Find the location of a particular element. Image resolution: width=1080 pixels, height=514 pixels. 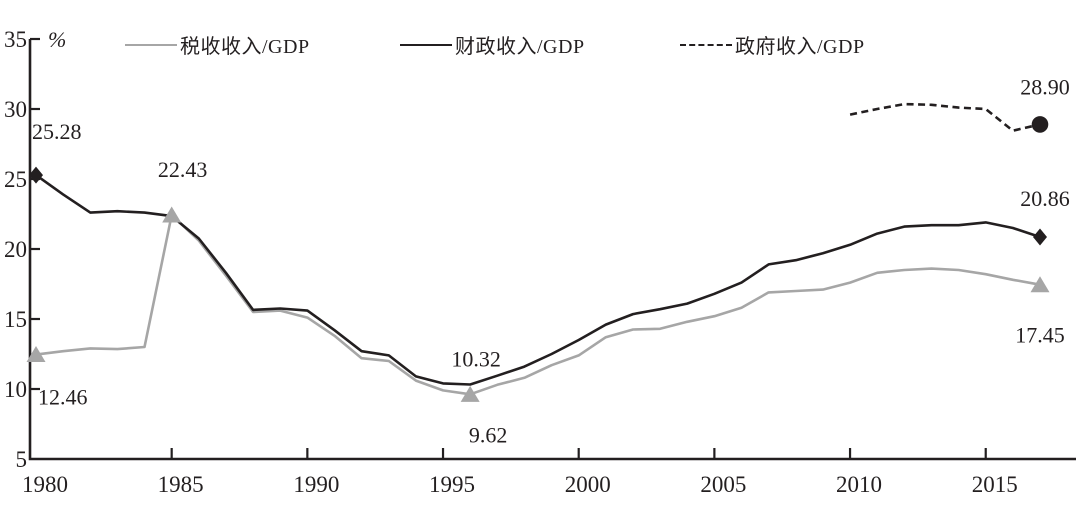

y-tick-label: 35 is located at coordinates (15, 39).